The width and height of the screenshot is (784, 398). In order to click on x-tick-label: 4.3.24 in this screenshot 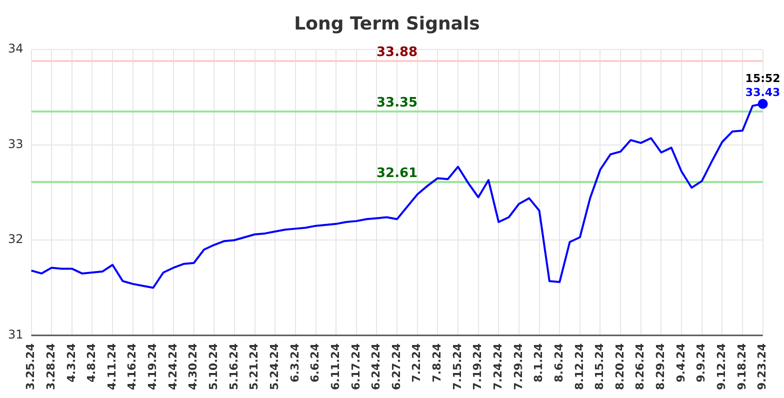, I will do `click(71, 362)`.